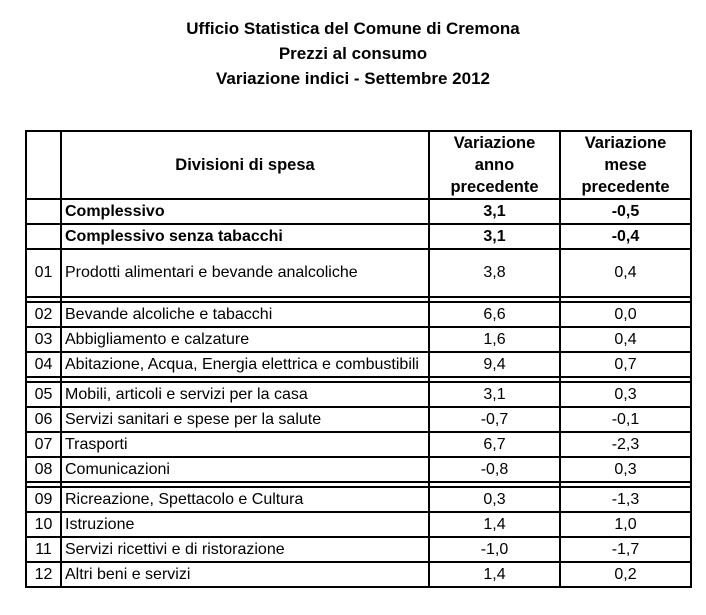 The height and width of the screenshot is (615, 706). I want to click on table-row: Complessivo 3,1 -0,5, so click(358, 211).